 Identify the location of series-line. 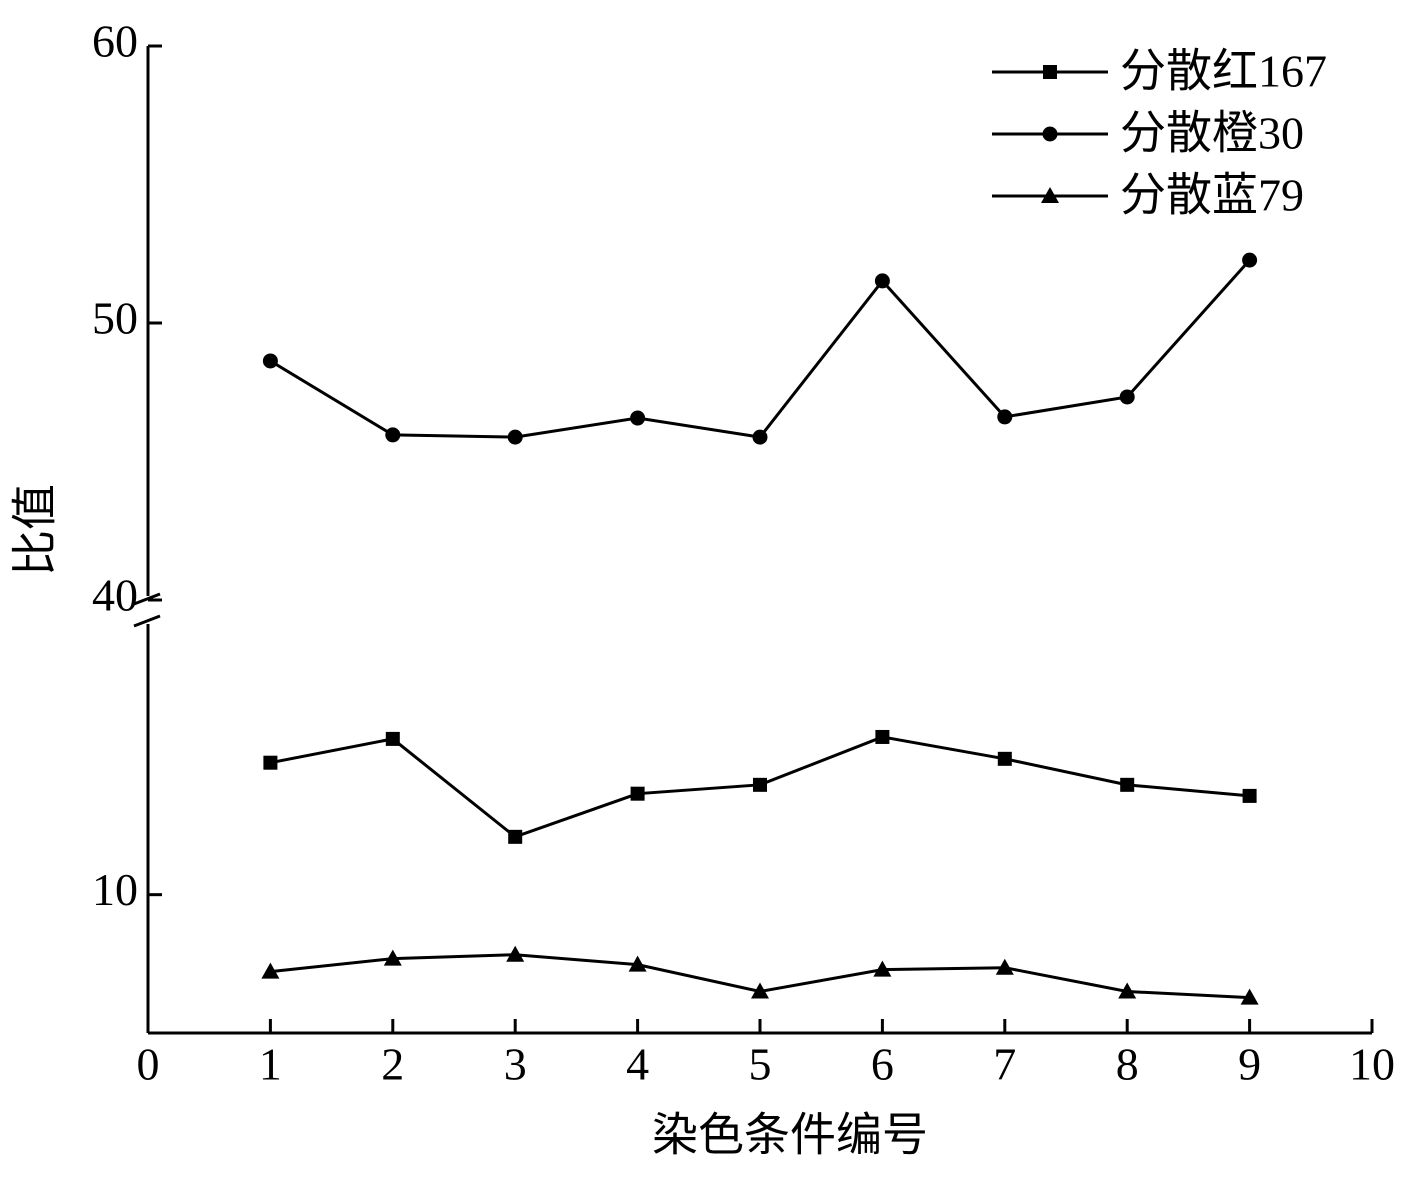
(760, 349).